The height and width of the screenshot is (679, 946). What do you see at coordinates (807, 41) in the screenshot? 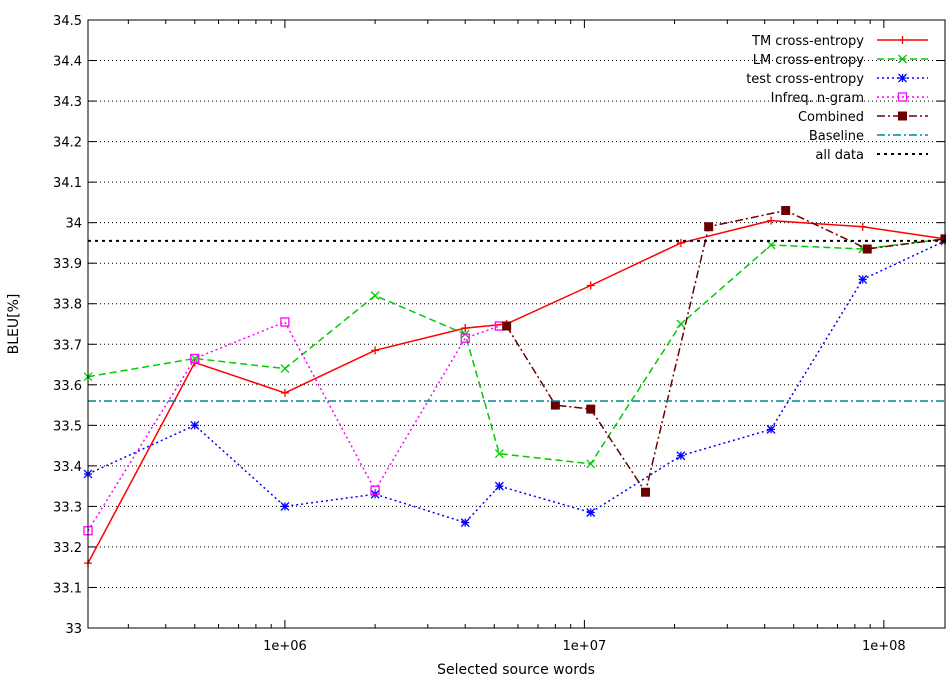
I see `legend-label: TM cross-entropy` at bounding box center [807, 41].